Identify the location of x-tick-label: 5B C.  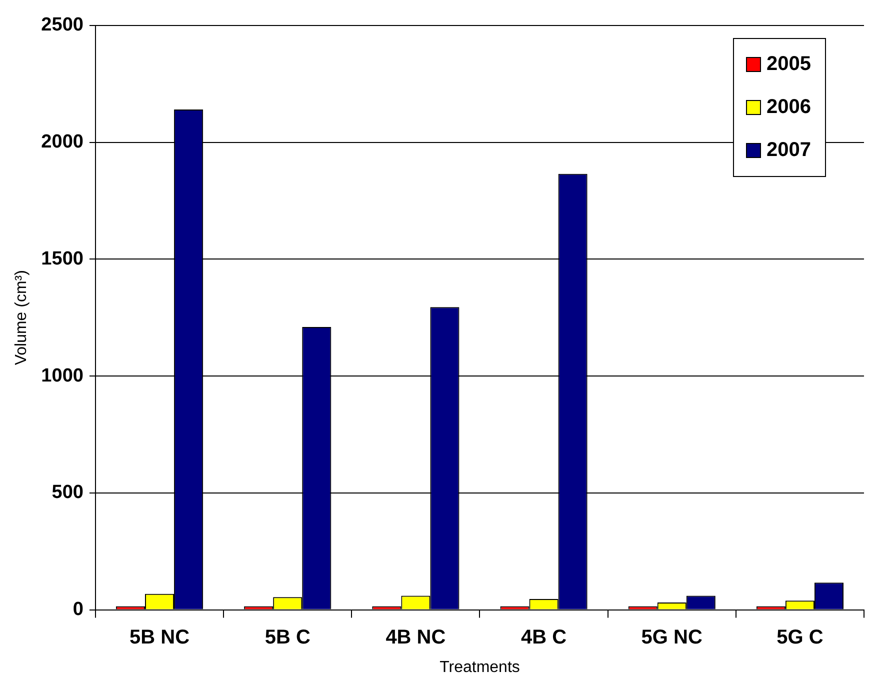
(287, 637).